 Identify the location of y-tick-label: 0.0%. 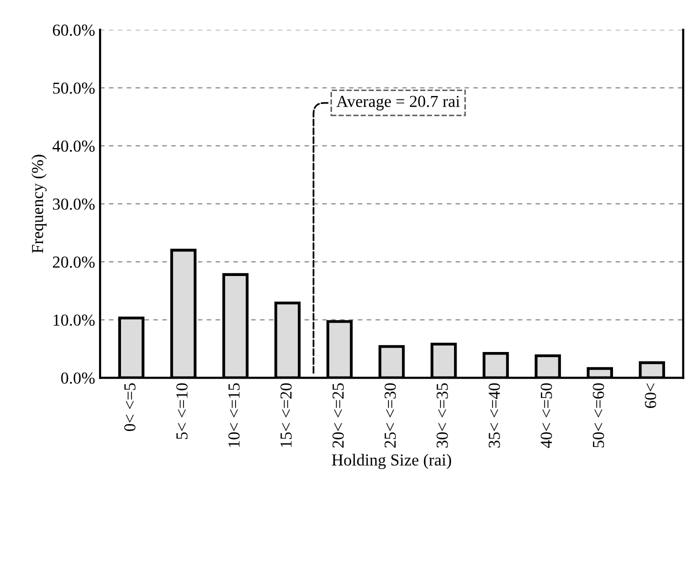
(78, 378).